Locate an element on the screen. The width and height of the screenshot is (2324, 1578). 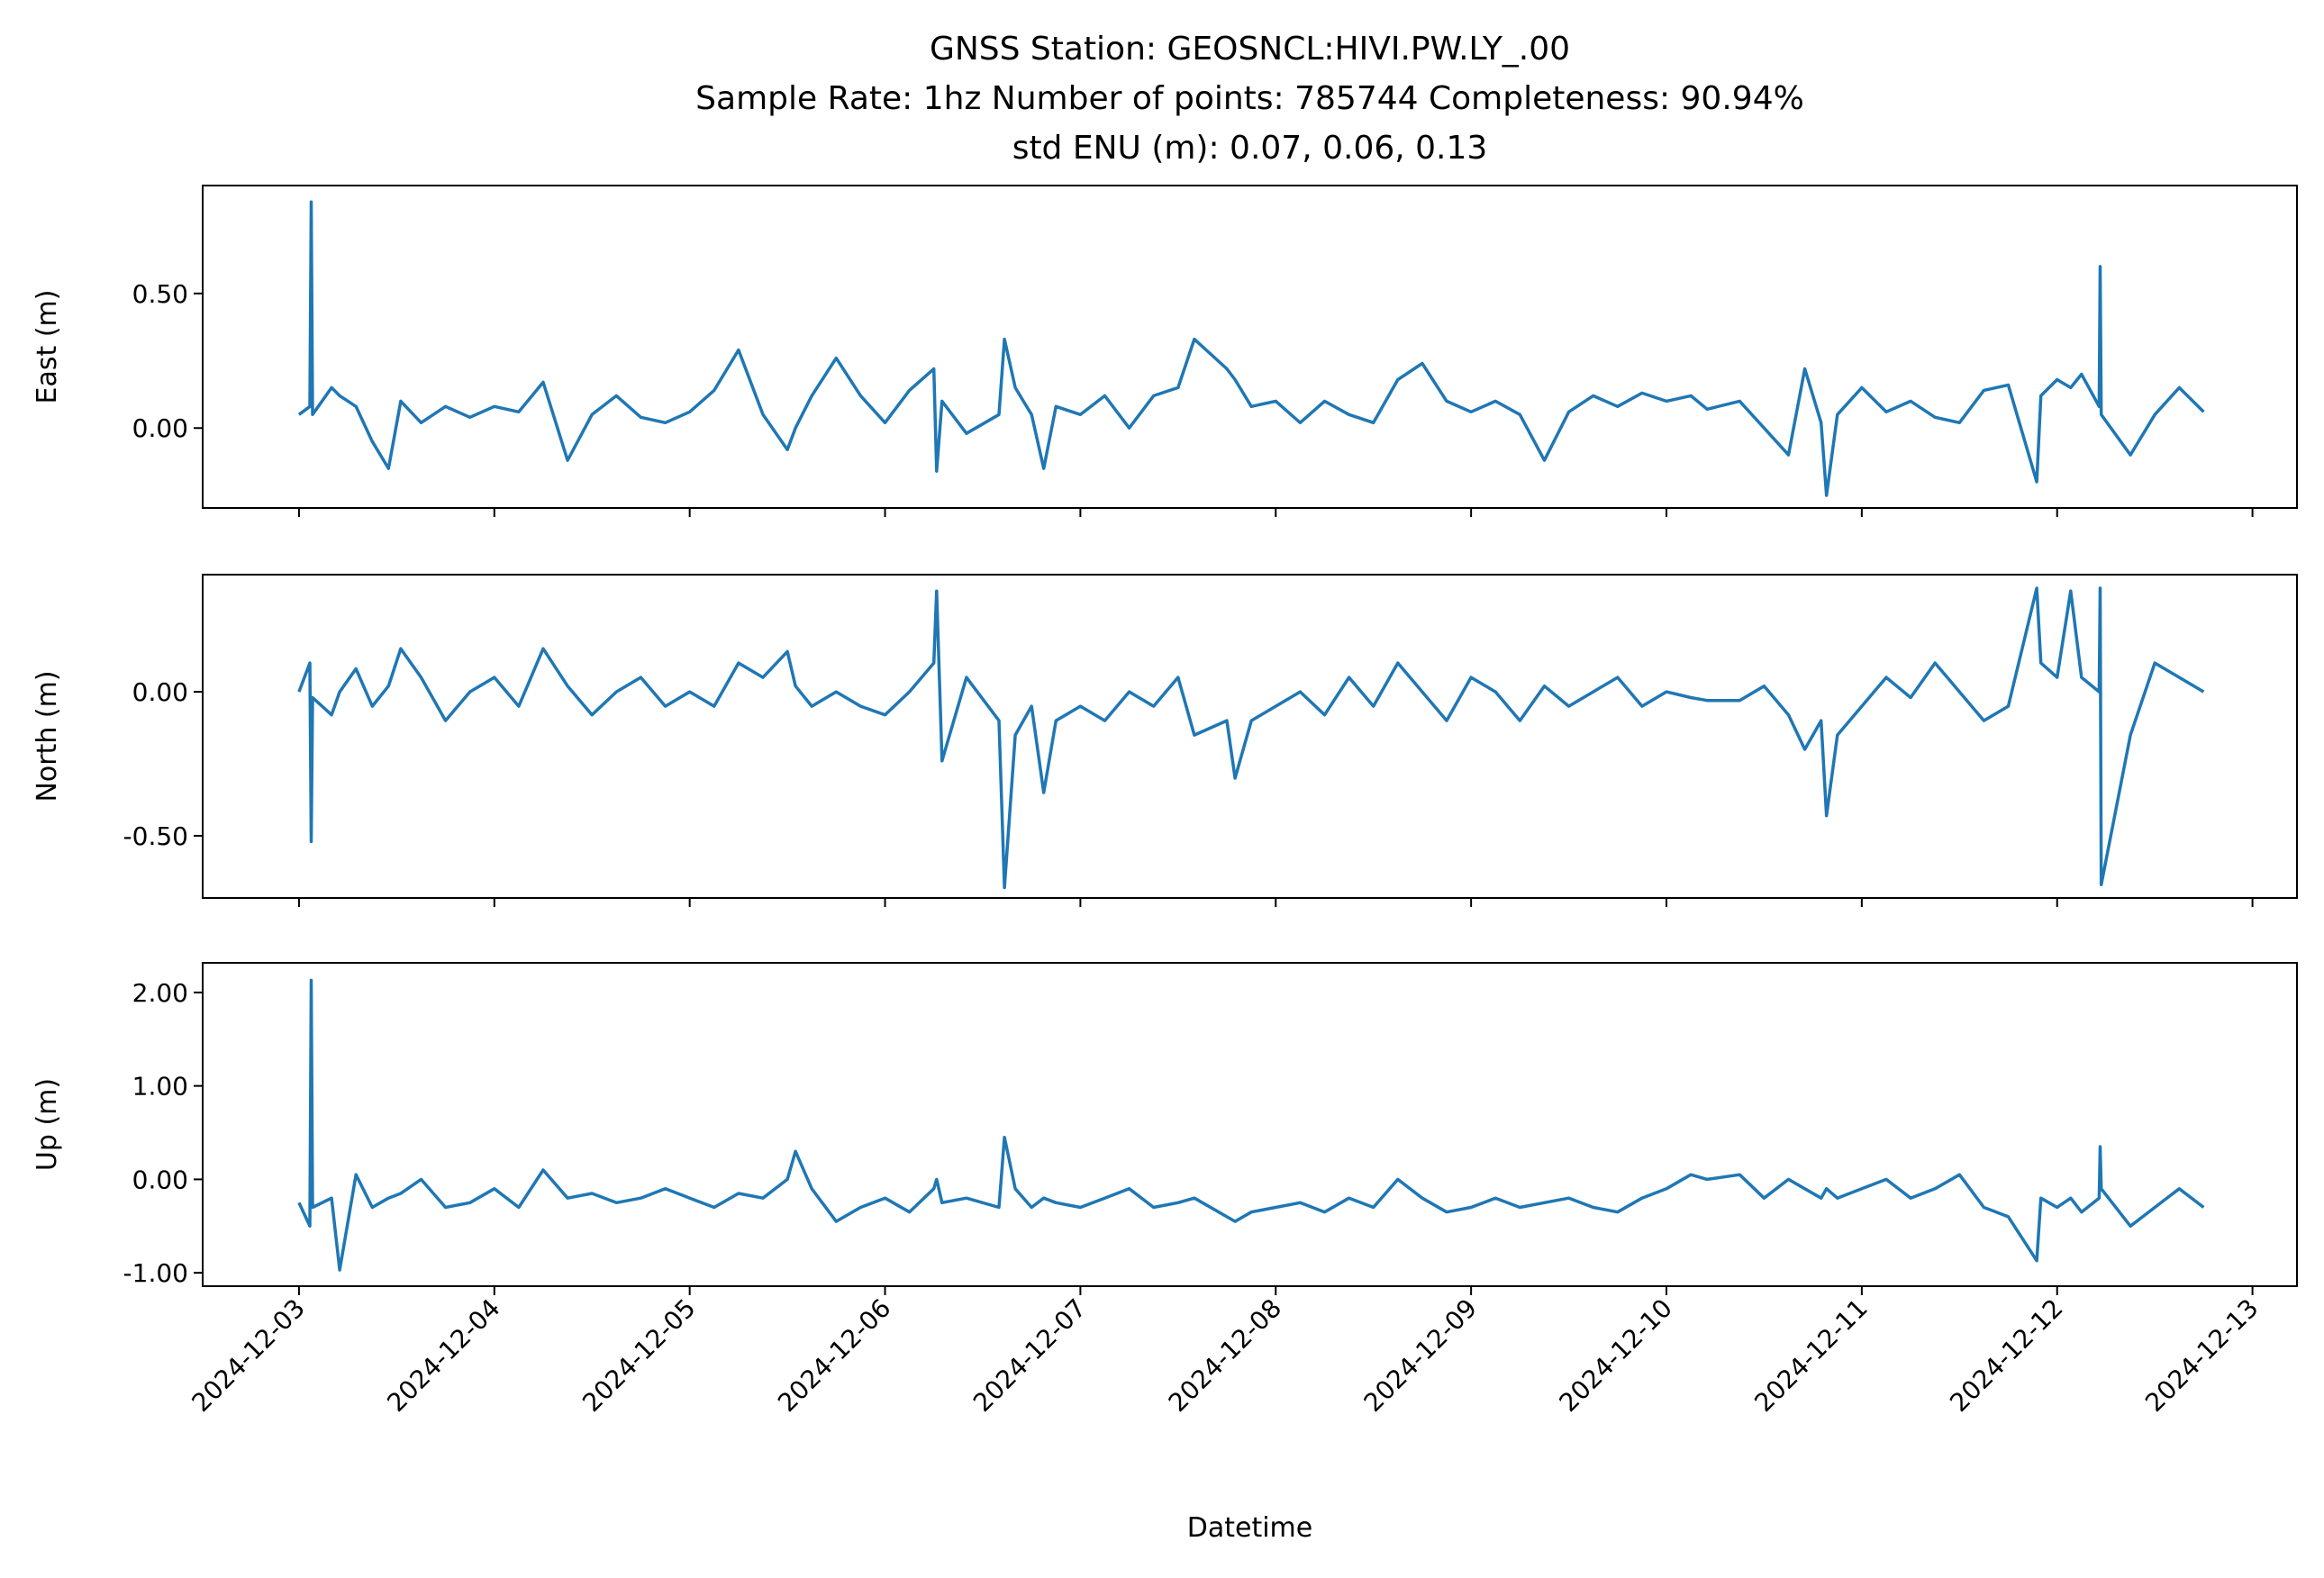
x-tick-label: 2024-12-09 is located at coordinates (1420, 1355).